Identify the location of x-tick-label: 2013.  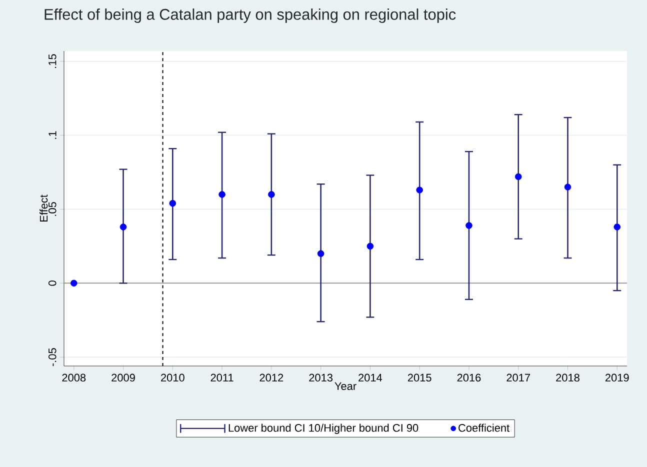
(321, 378).